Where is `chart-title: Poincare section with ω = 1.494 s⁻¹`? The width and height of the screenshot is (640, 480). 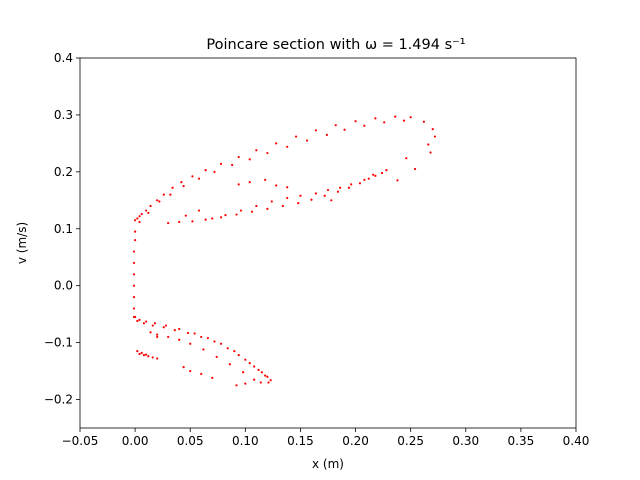
chart-title: Poincare section with ω = 1.494 s⁻¹ is located at coordinates (335, 45).